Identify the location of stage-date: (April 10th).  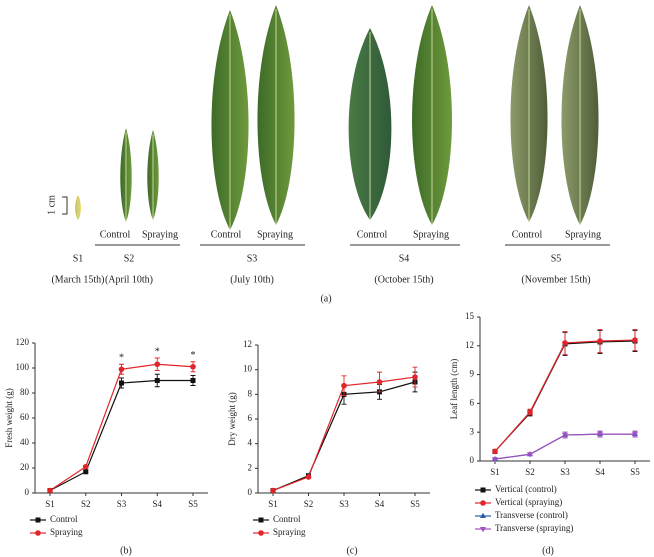
(129, 279).